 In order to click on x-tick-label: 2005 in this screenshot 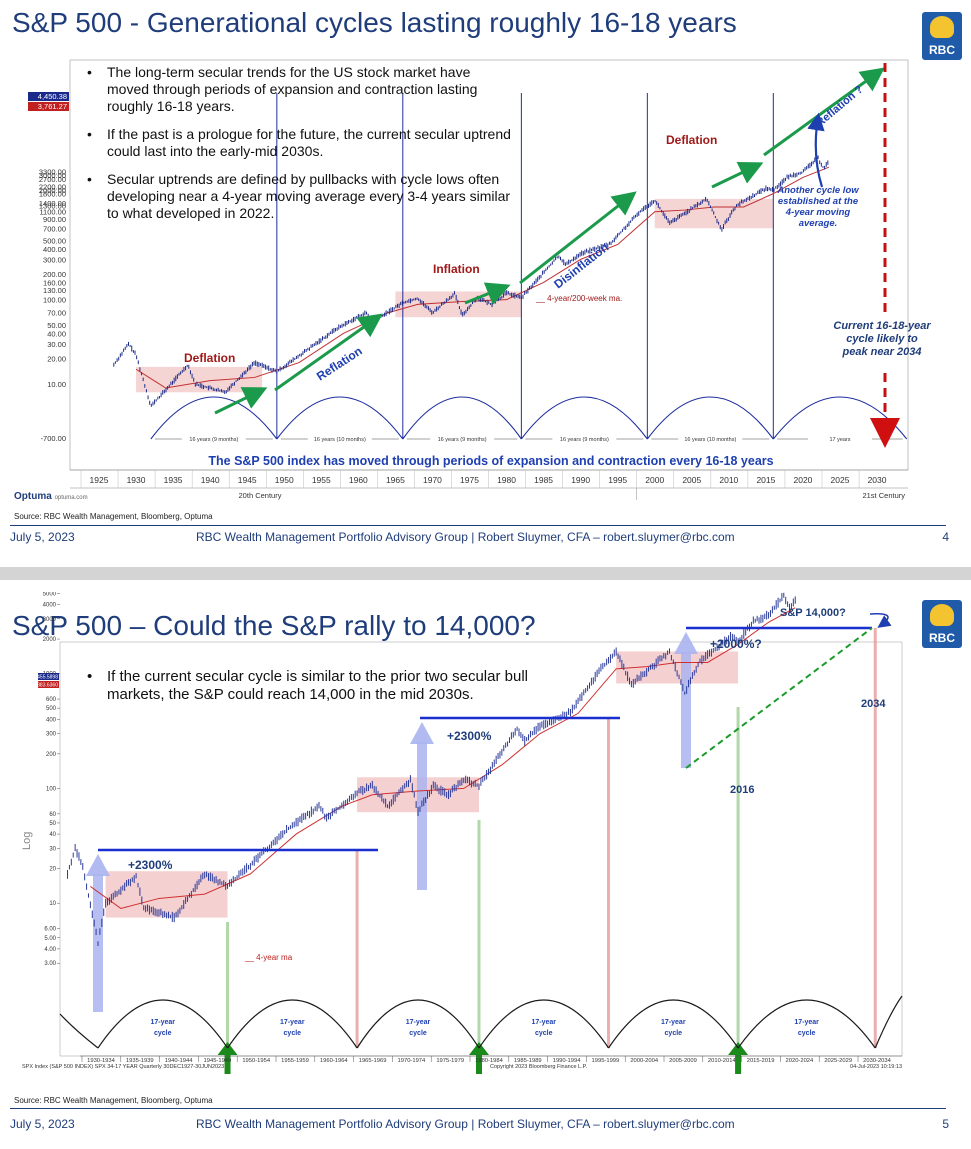, I will do `click(691, 480)`.